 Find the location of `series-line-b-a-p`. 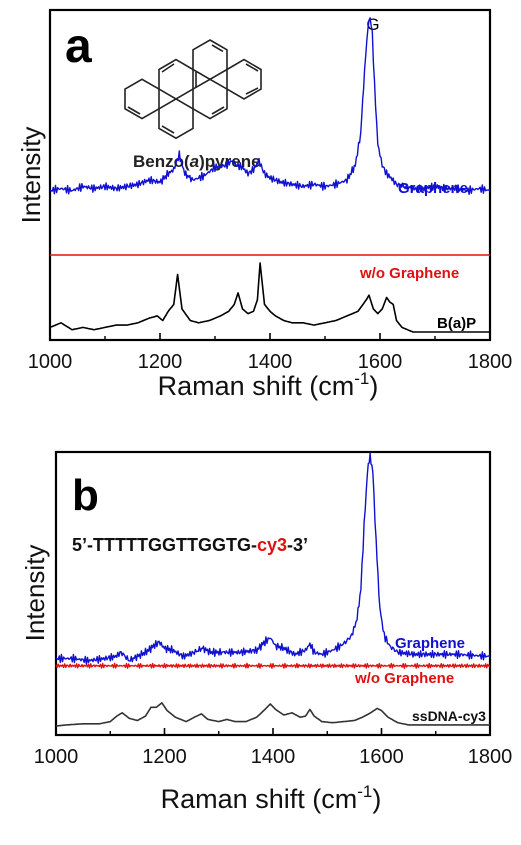

series-line-b-a-p is located at coordinates (269, 297).